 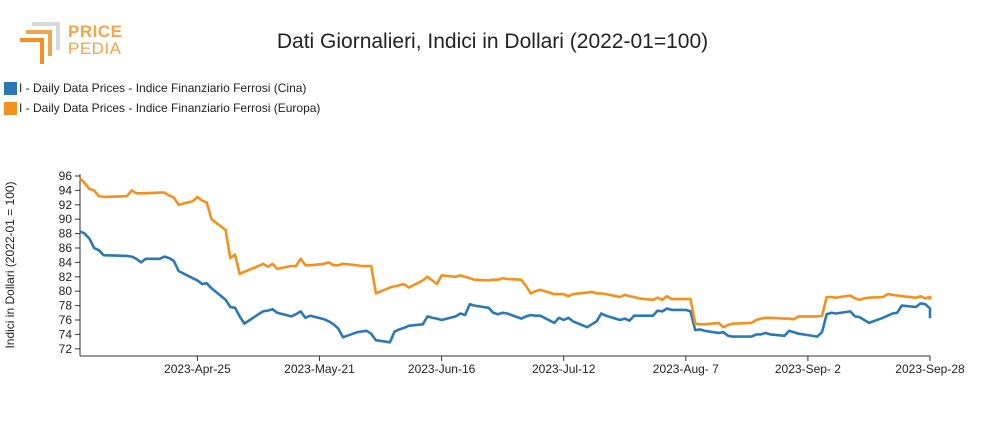 What do you see at coordinates (564, 369) in the screenshot?
I see `x-tick-label: 2023-Jul-12` at bounding box center [564, 369].